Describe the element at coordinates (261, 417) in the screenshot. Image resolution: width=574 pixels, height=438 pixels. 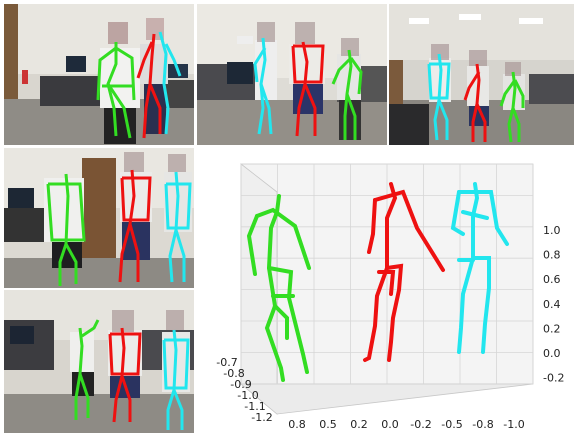
I see `y-tick-label: -1.2` at that location.